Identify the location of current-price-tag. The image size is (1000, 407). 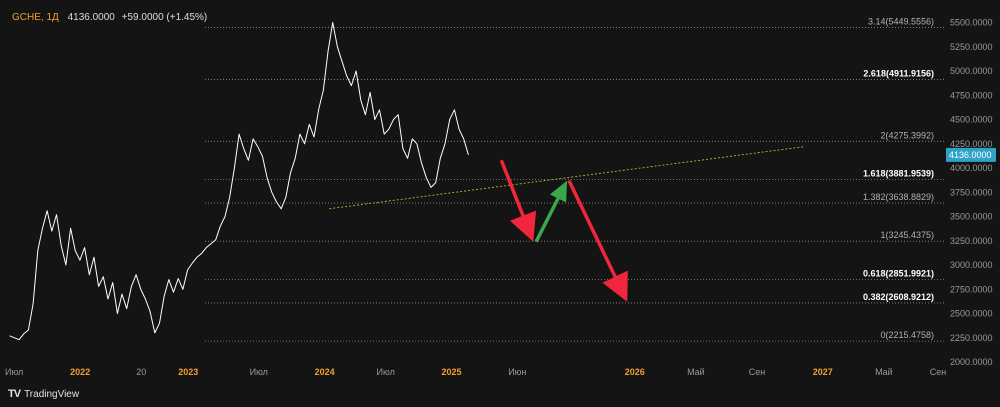
(971, 154).